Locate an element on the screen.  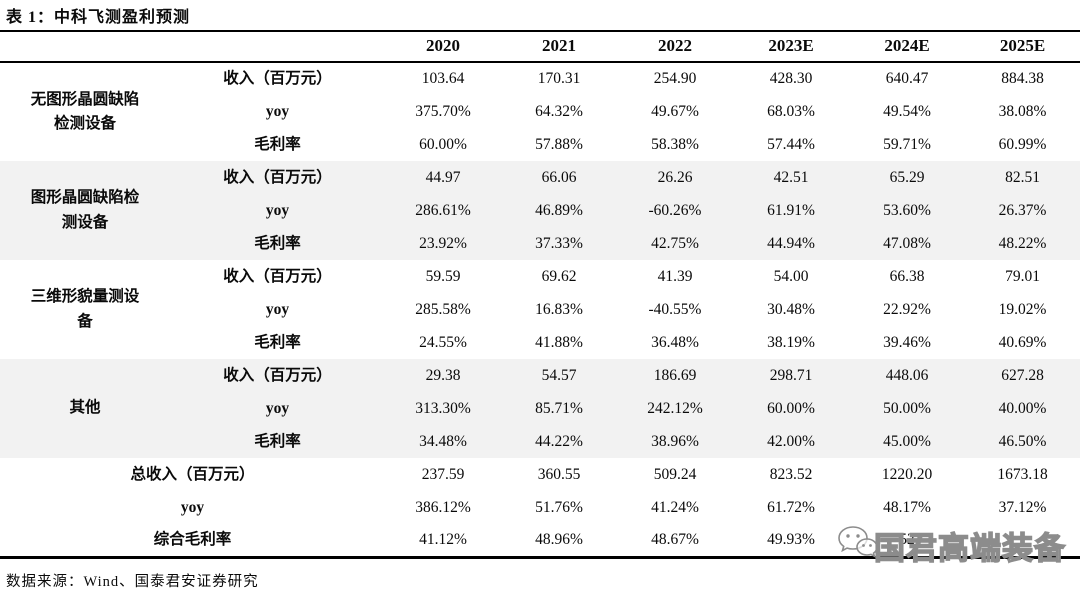
cell-value: 79.01 is located at coordinates (1022, 276).